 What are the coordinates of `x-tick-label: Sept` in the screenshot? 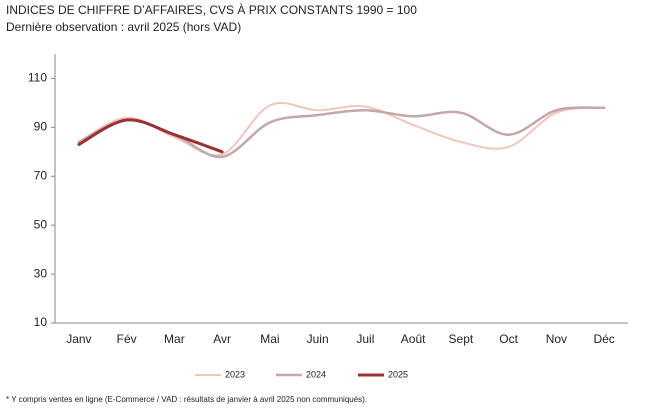 It's located at (461, 339).